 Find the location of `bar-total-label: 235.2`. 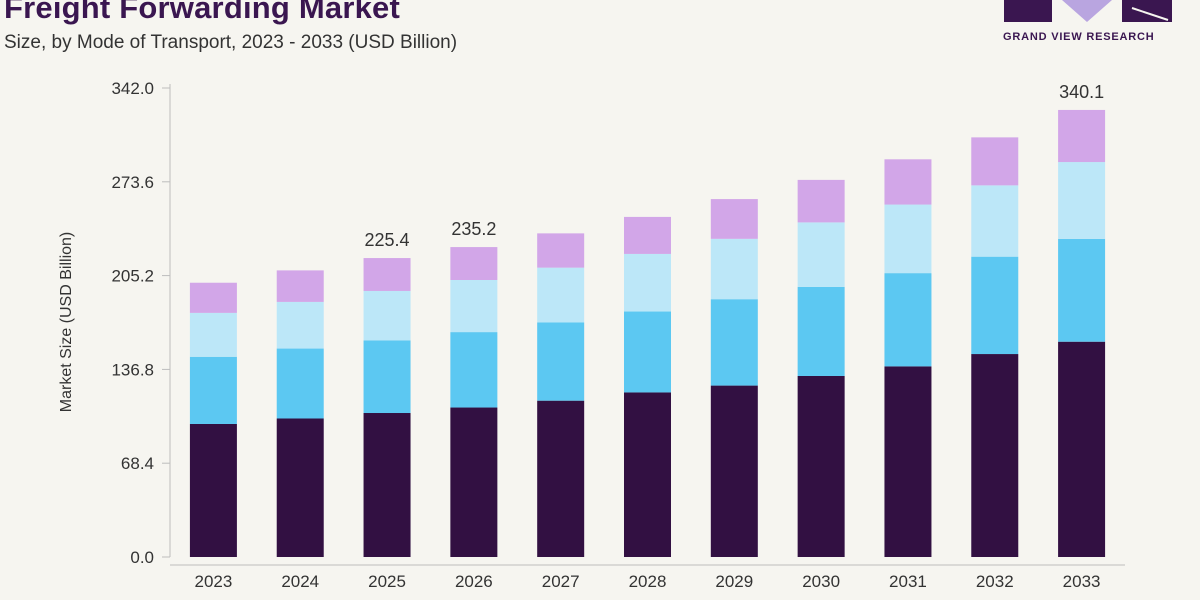

bar-total-label: 235.2 is located at coordinates (473, 229).